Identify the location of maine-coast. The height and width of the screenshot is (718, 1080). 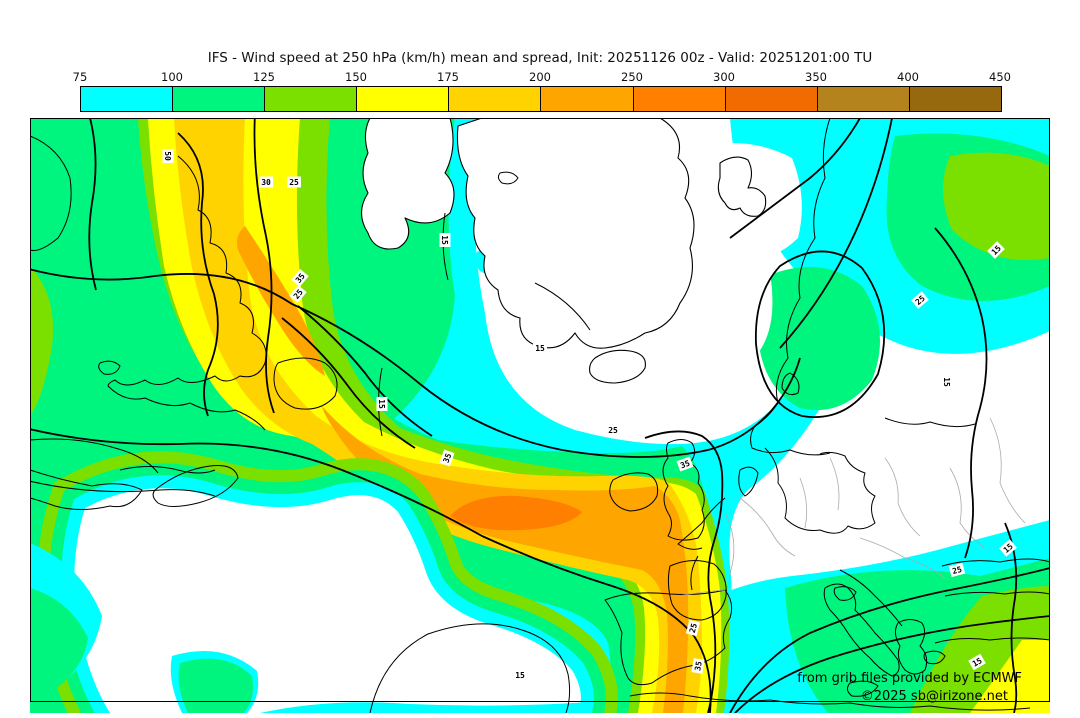
(94, 474).